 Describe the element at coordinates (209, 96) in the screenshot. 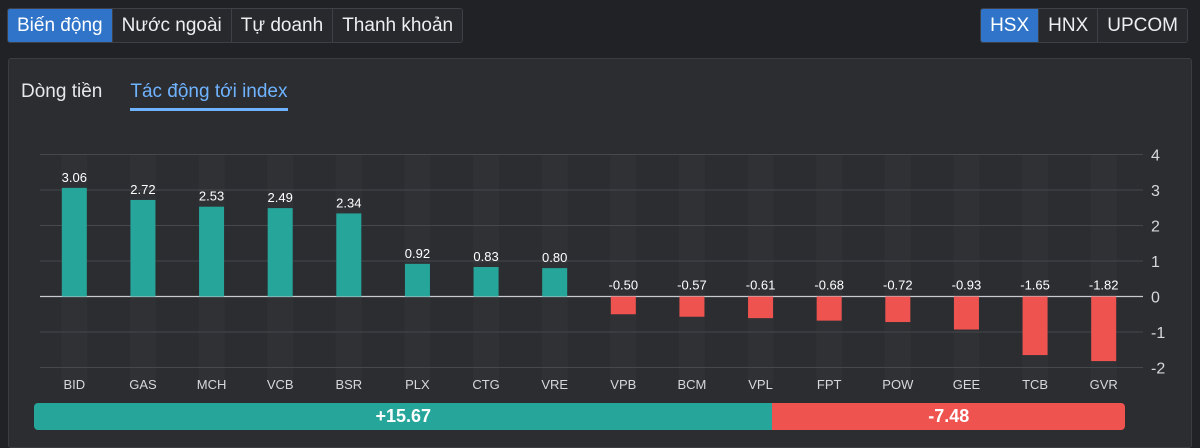

I see `subtab-tac-dong-index: Tác động tới index` at that location.